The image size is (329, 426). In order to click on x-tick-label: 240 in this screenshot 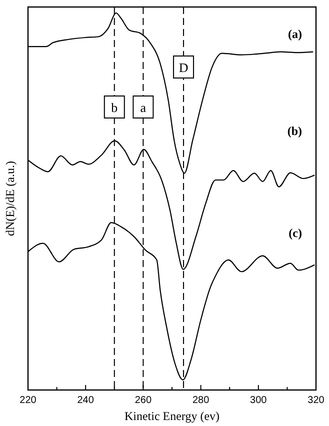, I will do `click(85, 400)`.